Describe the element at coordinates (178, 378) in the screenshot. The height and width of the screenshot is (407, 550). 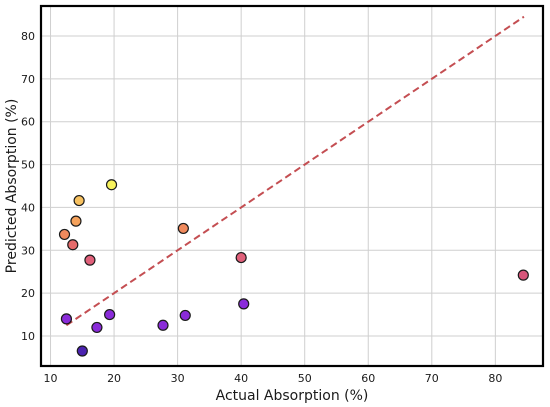
I see `x-tick-label: 30` at that location.